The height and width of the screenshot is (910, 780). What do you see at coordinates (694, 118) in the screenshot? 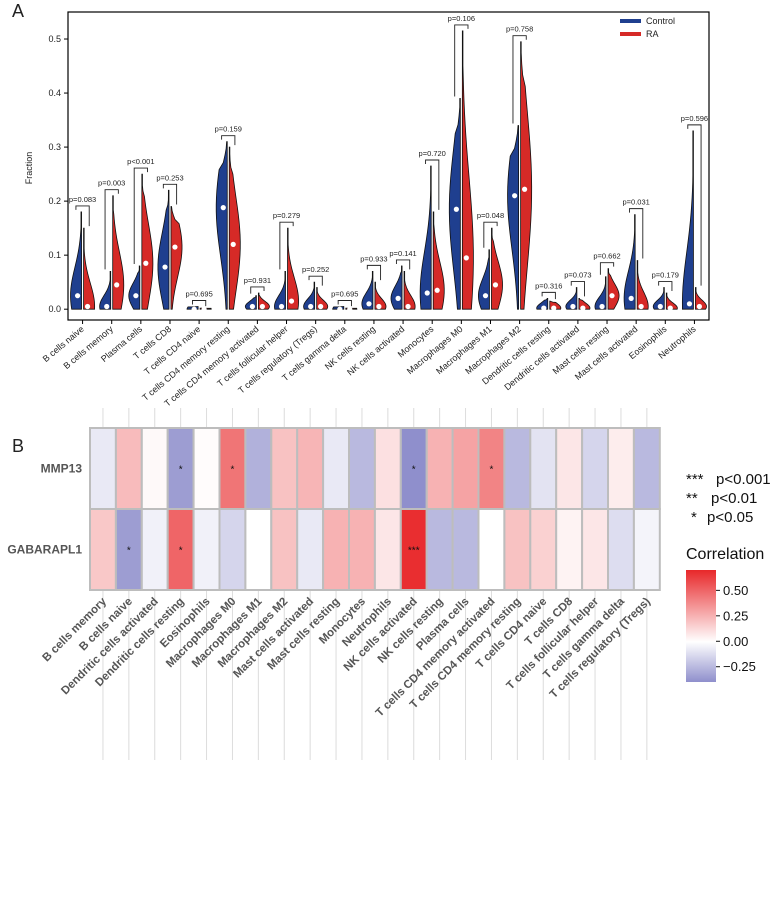
I see `pvalue-label-neutrophils: p=0.596` at bounding box center [694, 118].